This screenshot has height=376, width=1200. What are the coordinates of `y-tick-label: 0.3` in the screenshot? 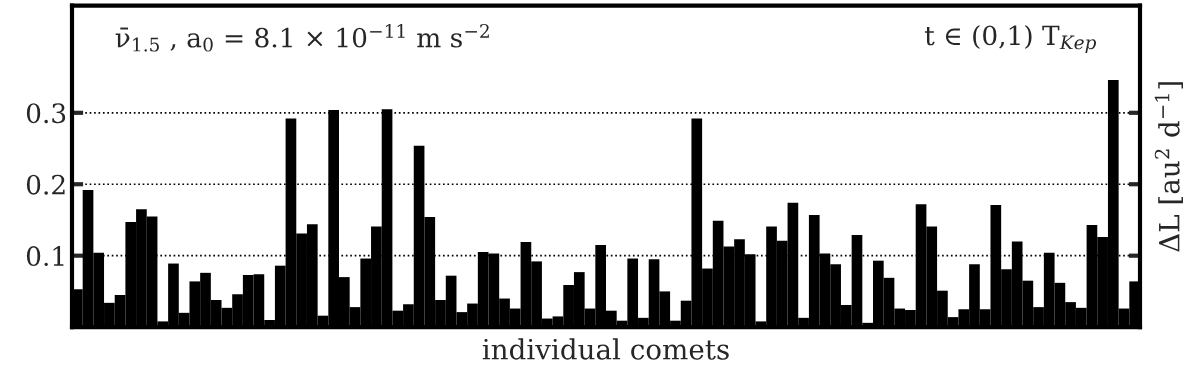 It's located at (46, 113).